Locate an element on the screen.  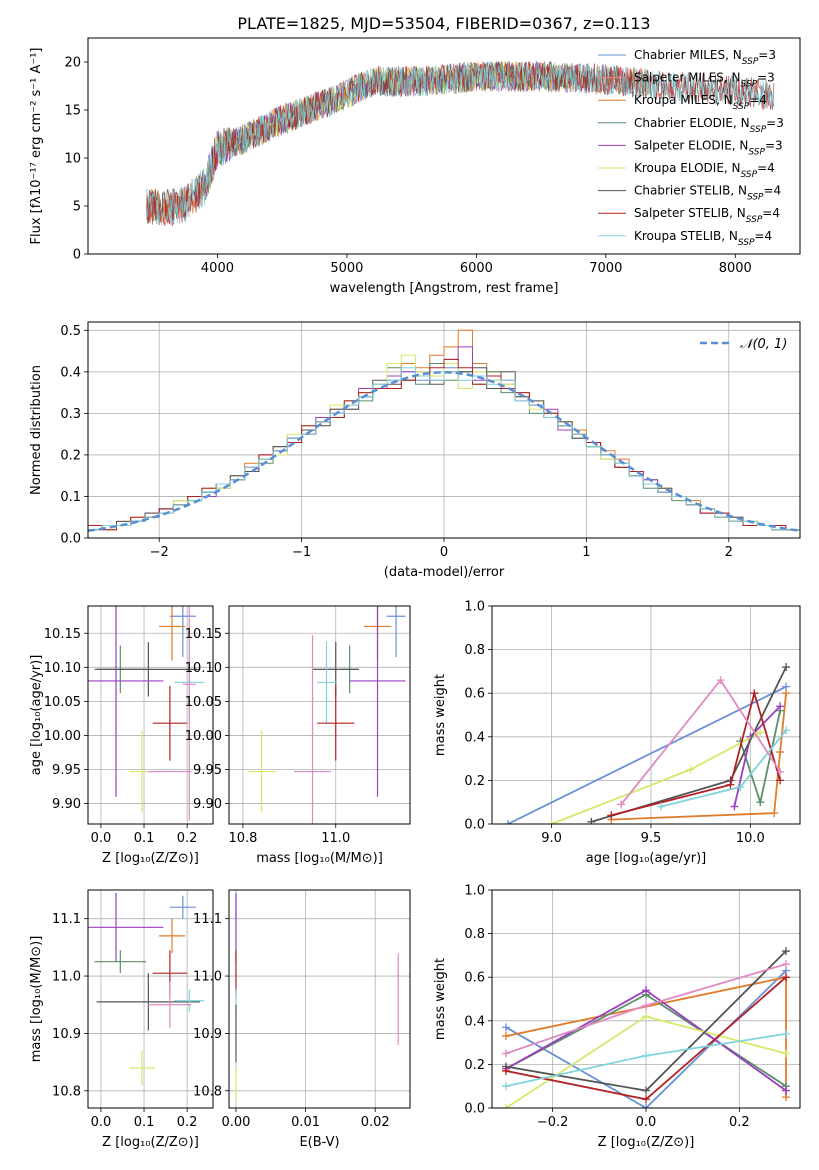
x-tick-label: 9.5 is located at coordinates (651, 838).